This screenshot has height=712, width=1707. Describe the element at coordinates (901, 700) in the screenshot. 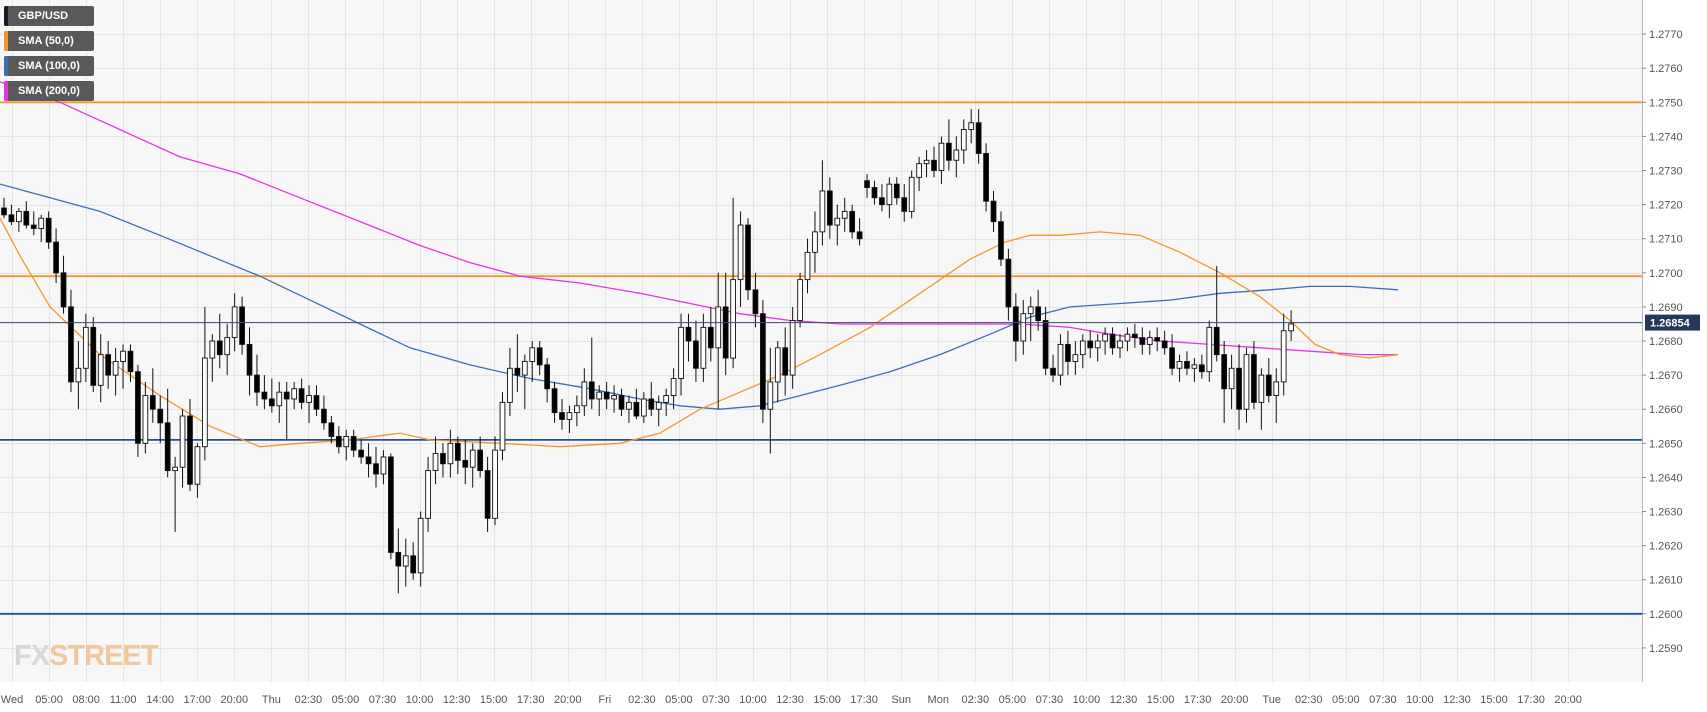

I see `x-tick-label: Sun` at that location.